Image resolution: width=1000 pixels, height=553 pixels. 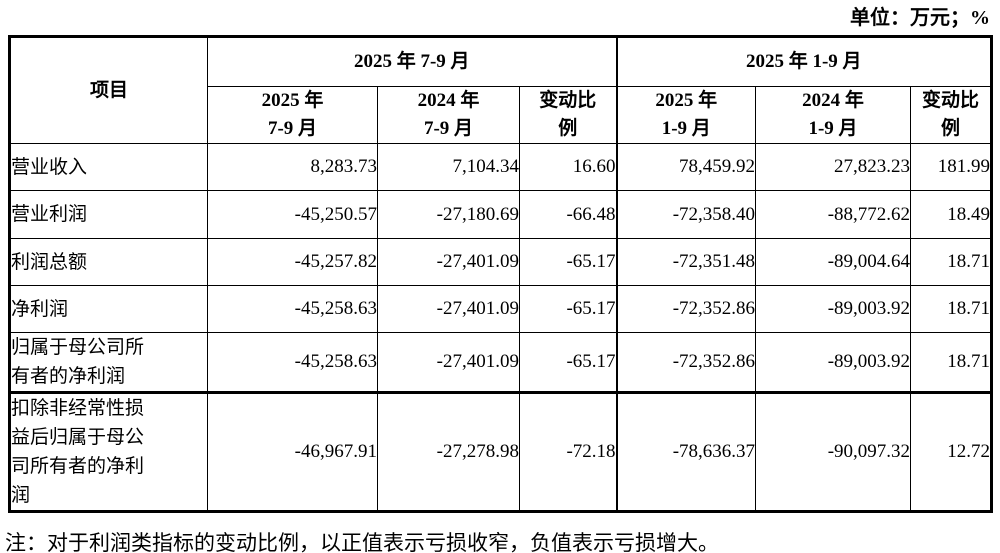 I want to click on col-header-2025-jan-sep: 2025 年 1-9 月, so click(x=686, y=115).